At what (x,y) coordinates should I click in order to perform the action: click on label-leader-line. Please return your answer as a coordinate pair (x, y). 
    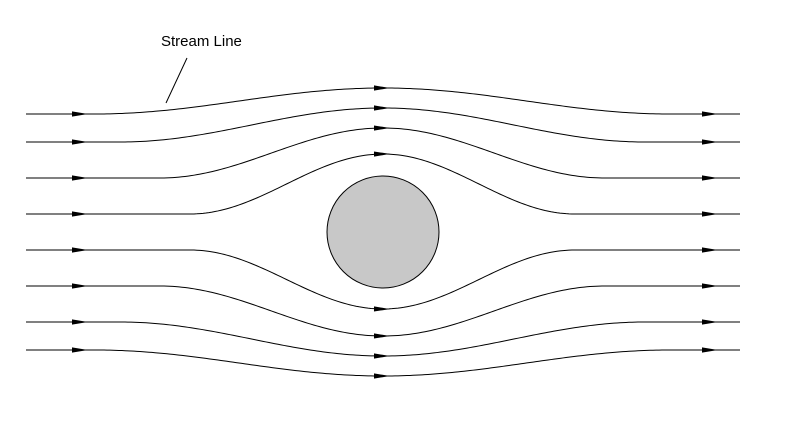
    Looking at the image, I should click on (176, 80).